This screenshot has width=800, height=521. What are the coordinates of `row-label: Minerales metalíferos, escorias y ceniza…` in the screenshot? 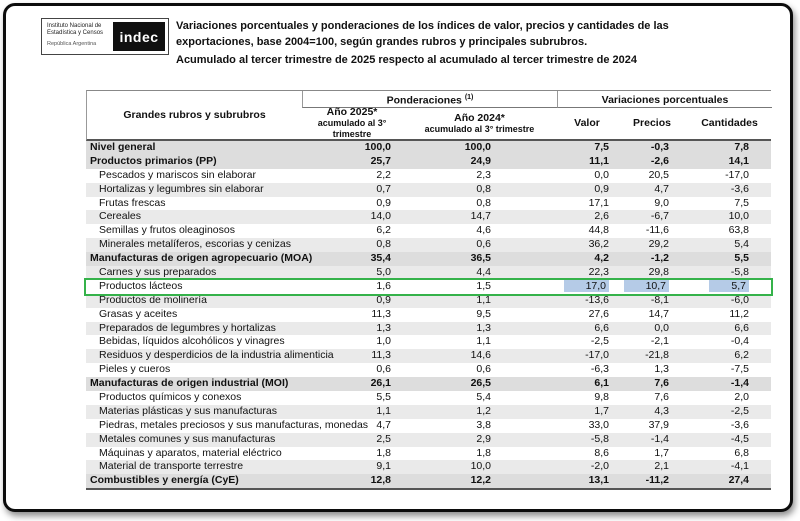 It's located at (195, 244).